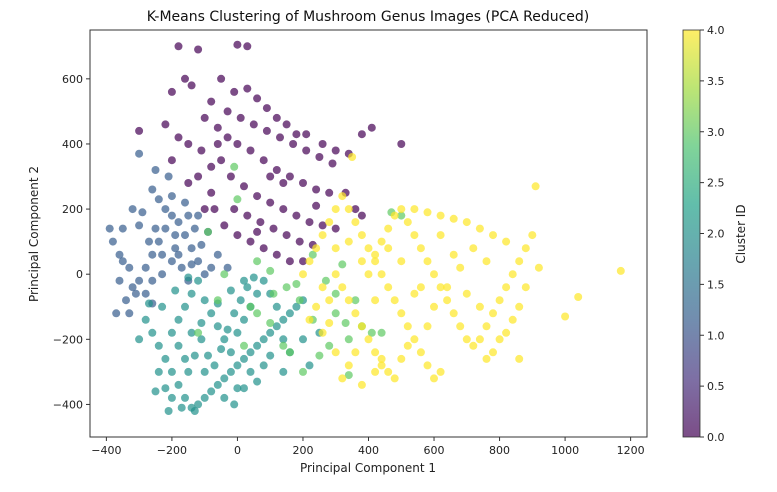 This screenshot has height=492, width=777. Describe the element at coordinates (716, 30) in the screenshot. I see `colorbar-tick-label: 4.0` at that location.